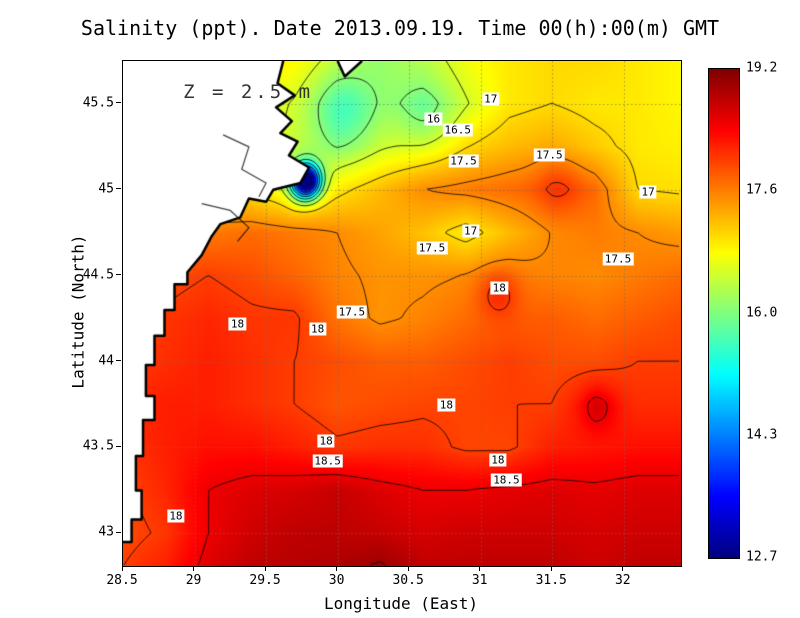 This screenshot has height=618, width=800. I want to click on colorbar-tick-label: 17.6, so click(762, 190).